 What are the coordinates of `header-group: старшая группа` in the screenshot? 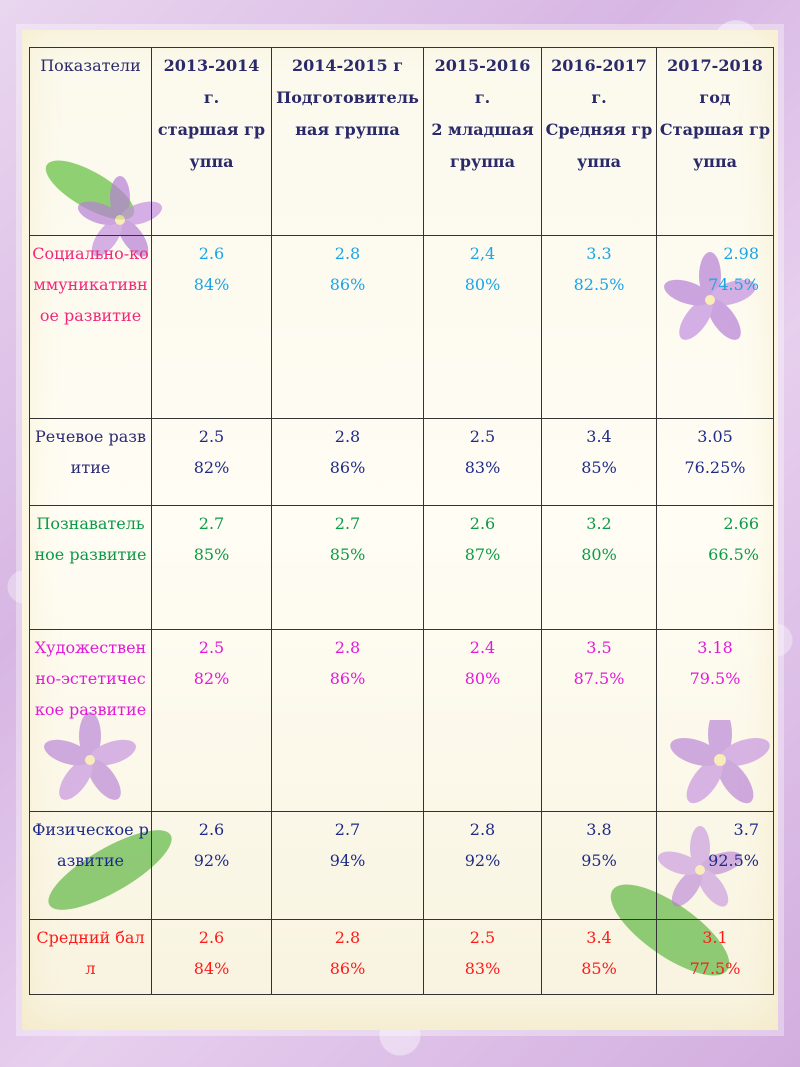 It's located at (211, 145).